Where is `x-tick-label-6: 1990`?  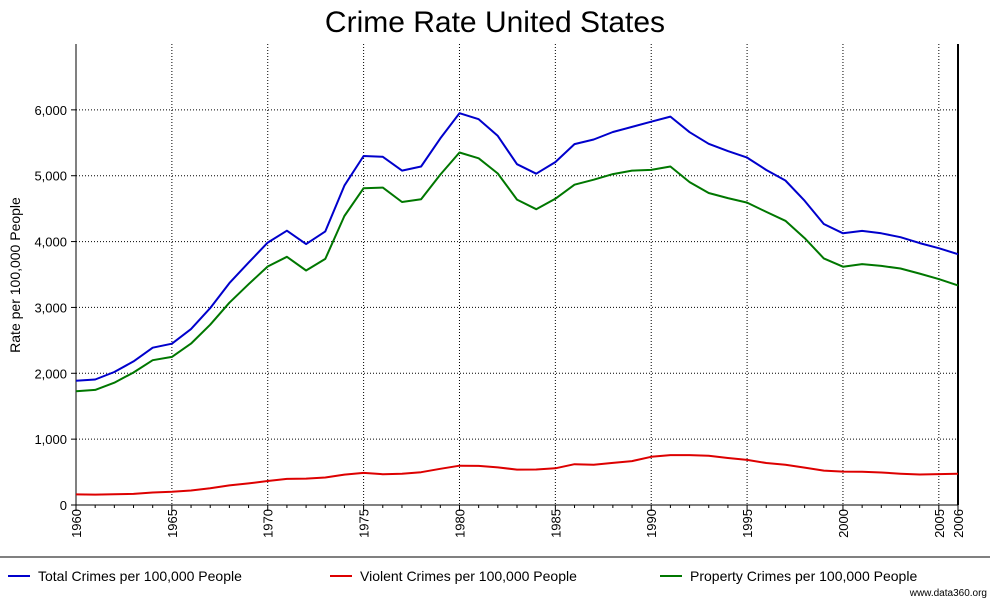
x-tick-label-6: 1990 is located at coordinates (651, 523).